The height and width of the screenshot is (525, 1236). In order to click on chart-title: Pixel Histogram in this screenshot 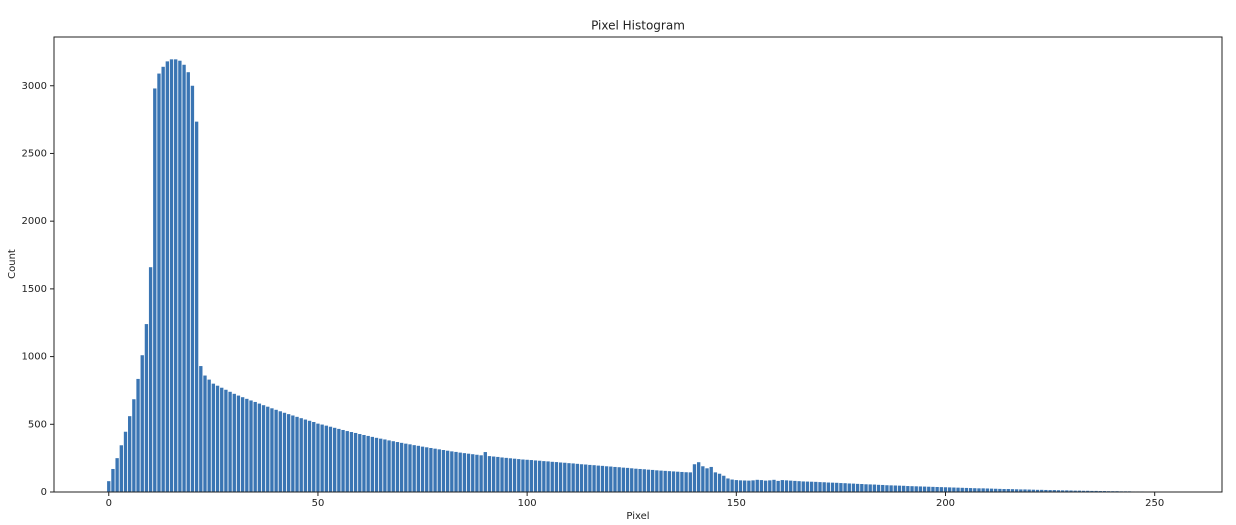, I will do `click(638, 26)`.